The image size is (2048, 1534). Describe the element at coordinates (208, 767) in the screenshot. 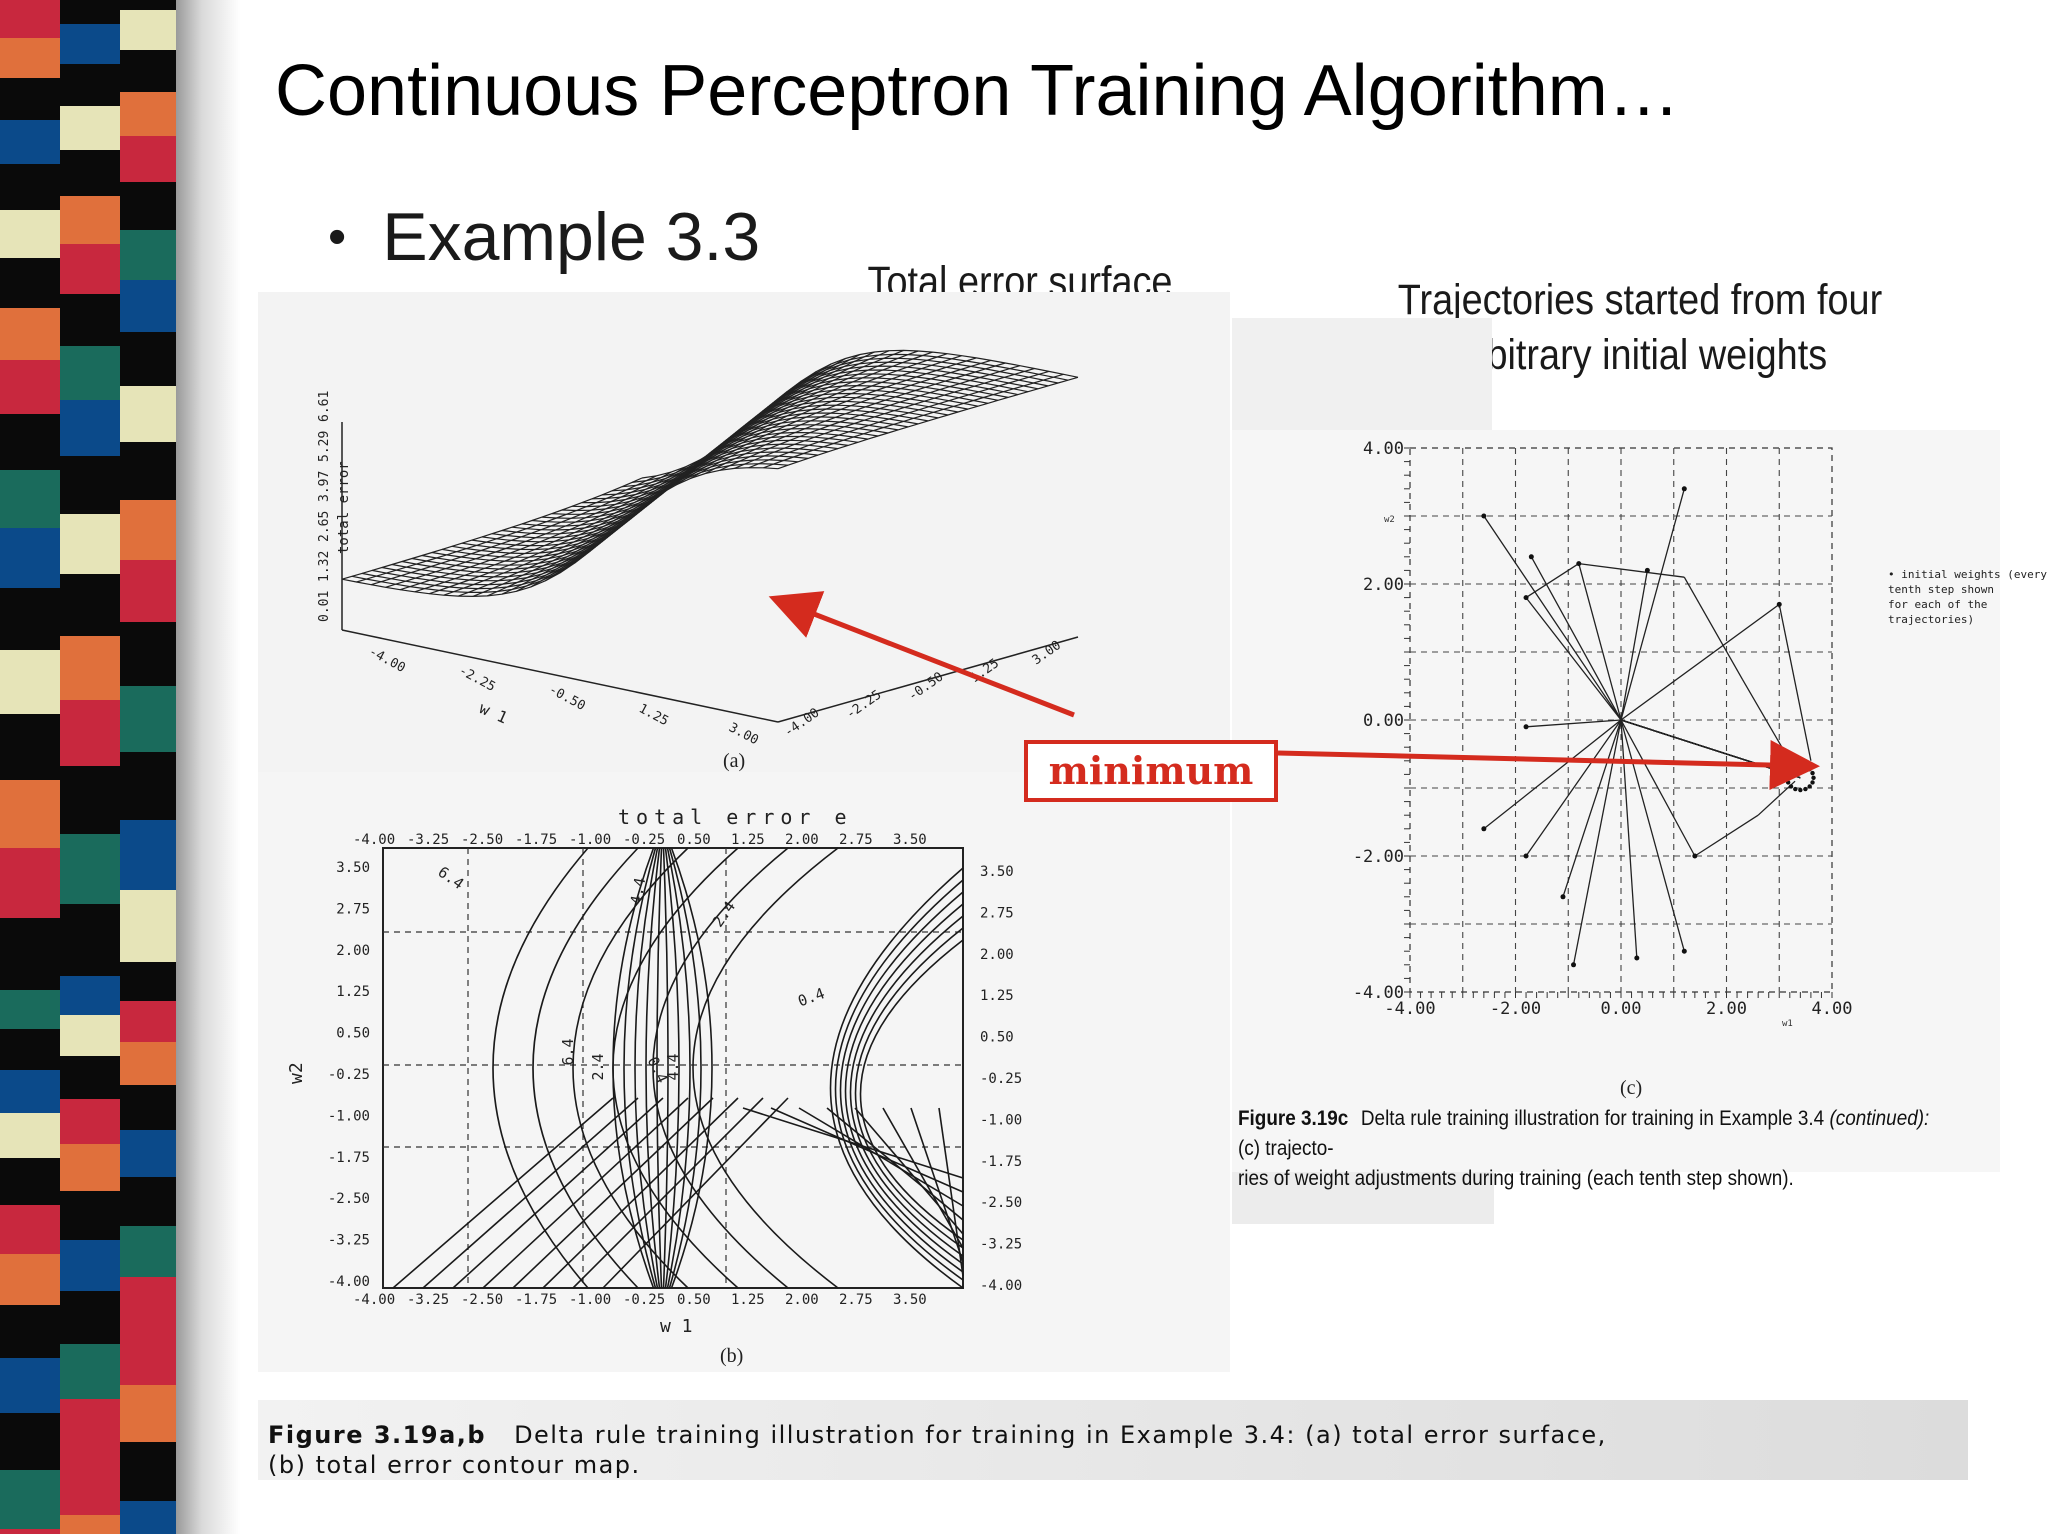

I see `stripe-shadow` at that location.